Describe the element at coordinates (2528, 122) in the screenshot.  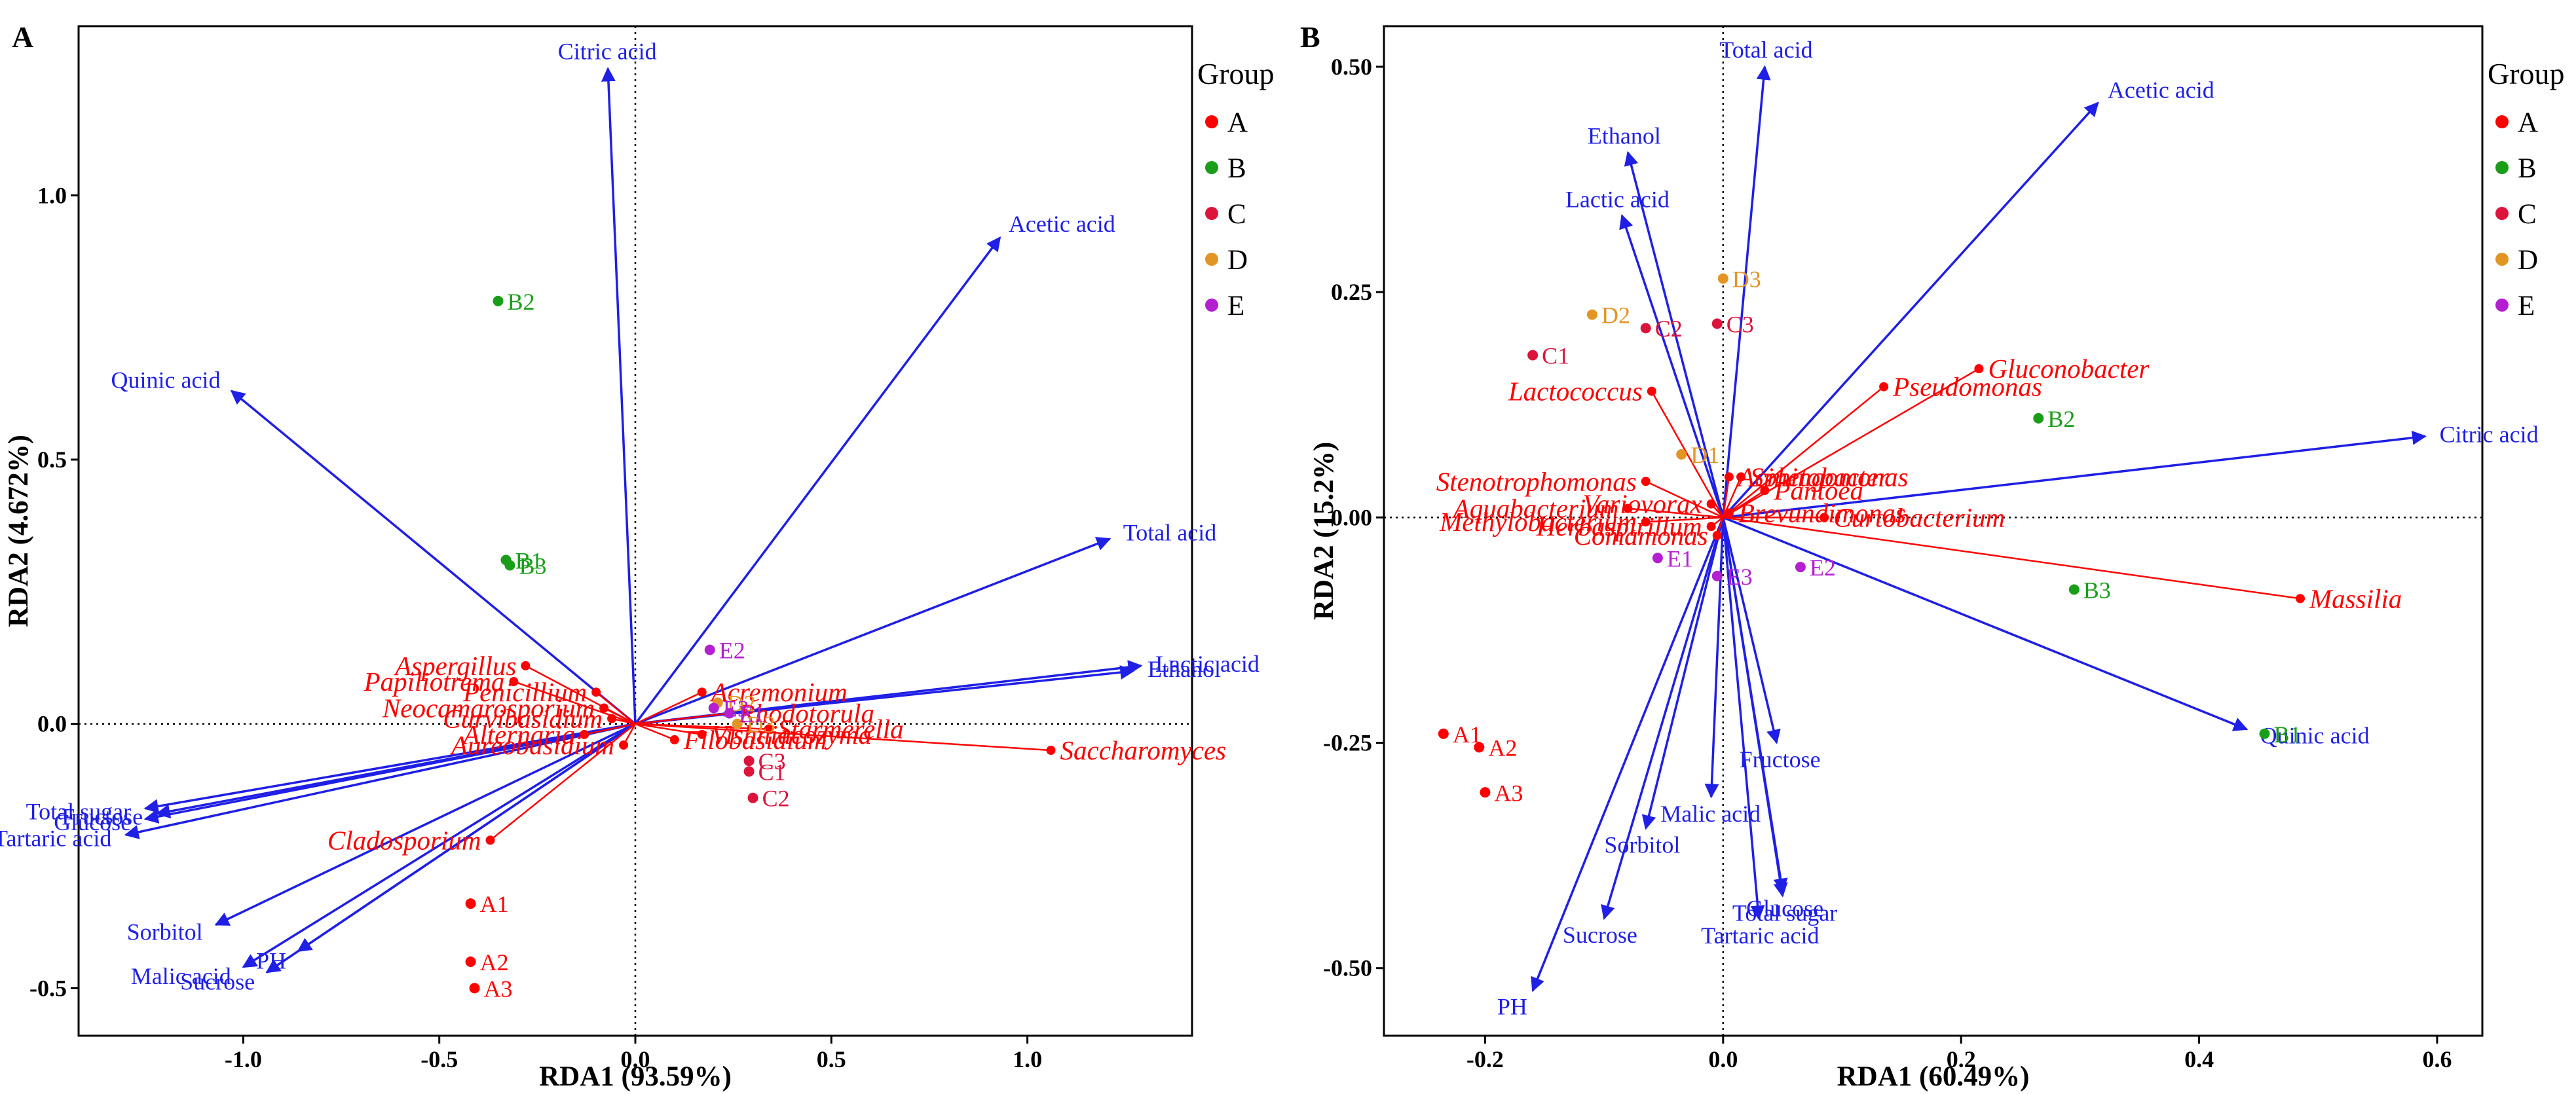
I see `legend-label-a: A` at that location.